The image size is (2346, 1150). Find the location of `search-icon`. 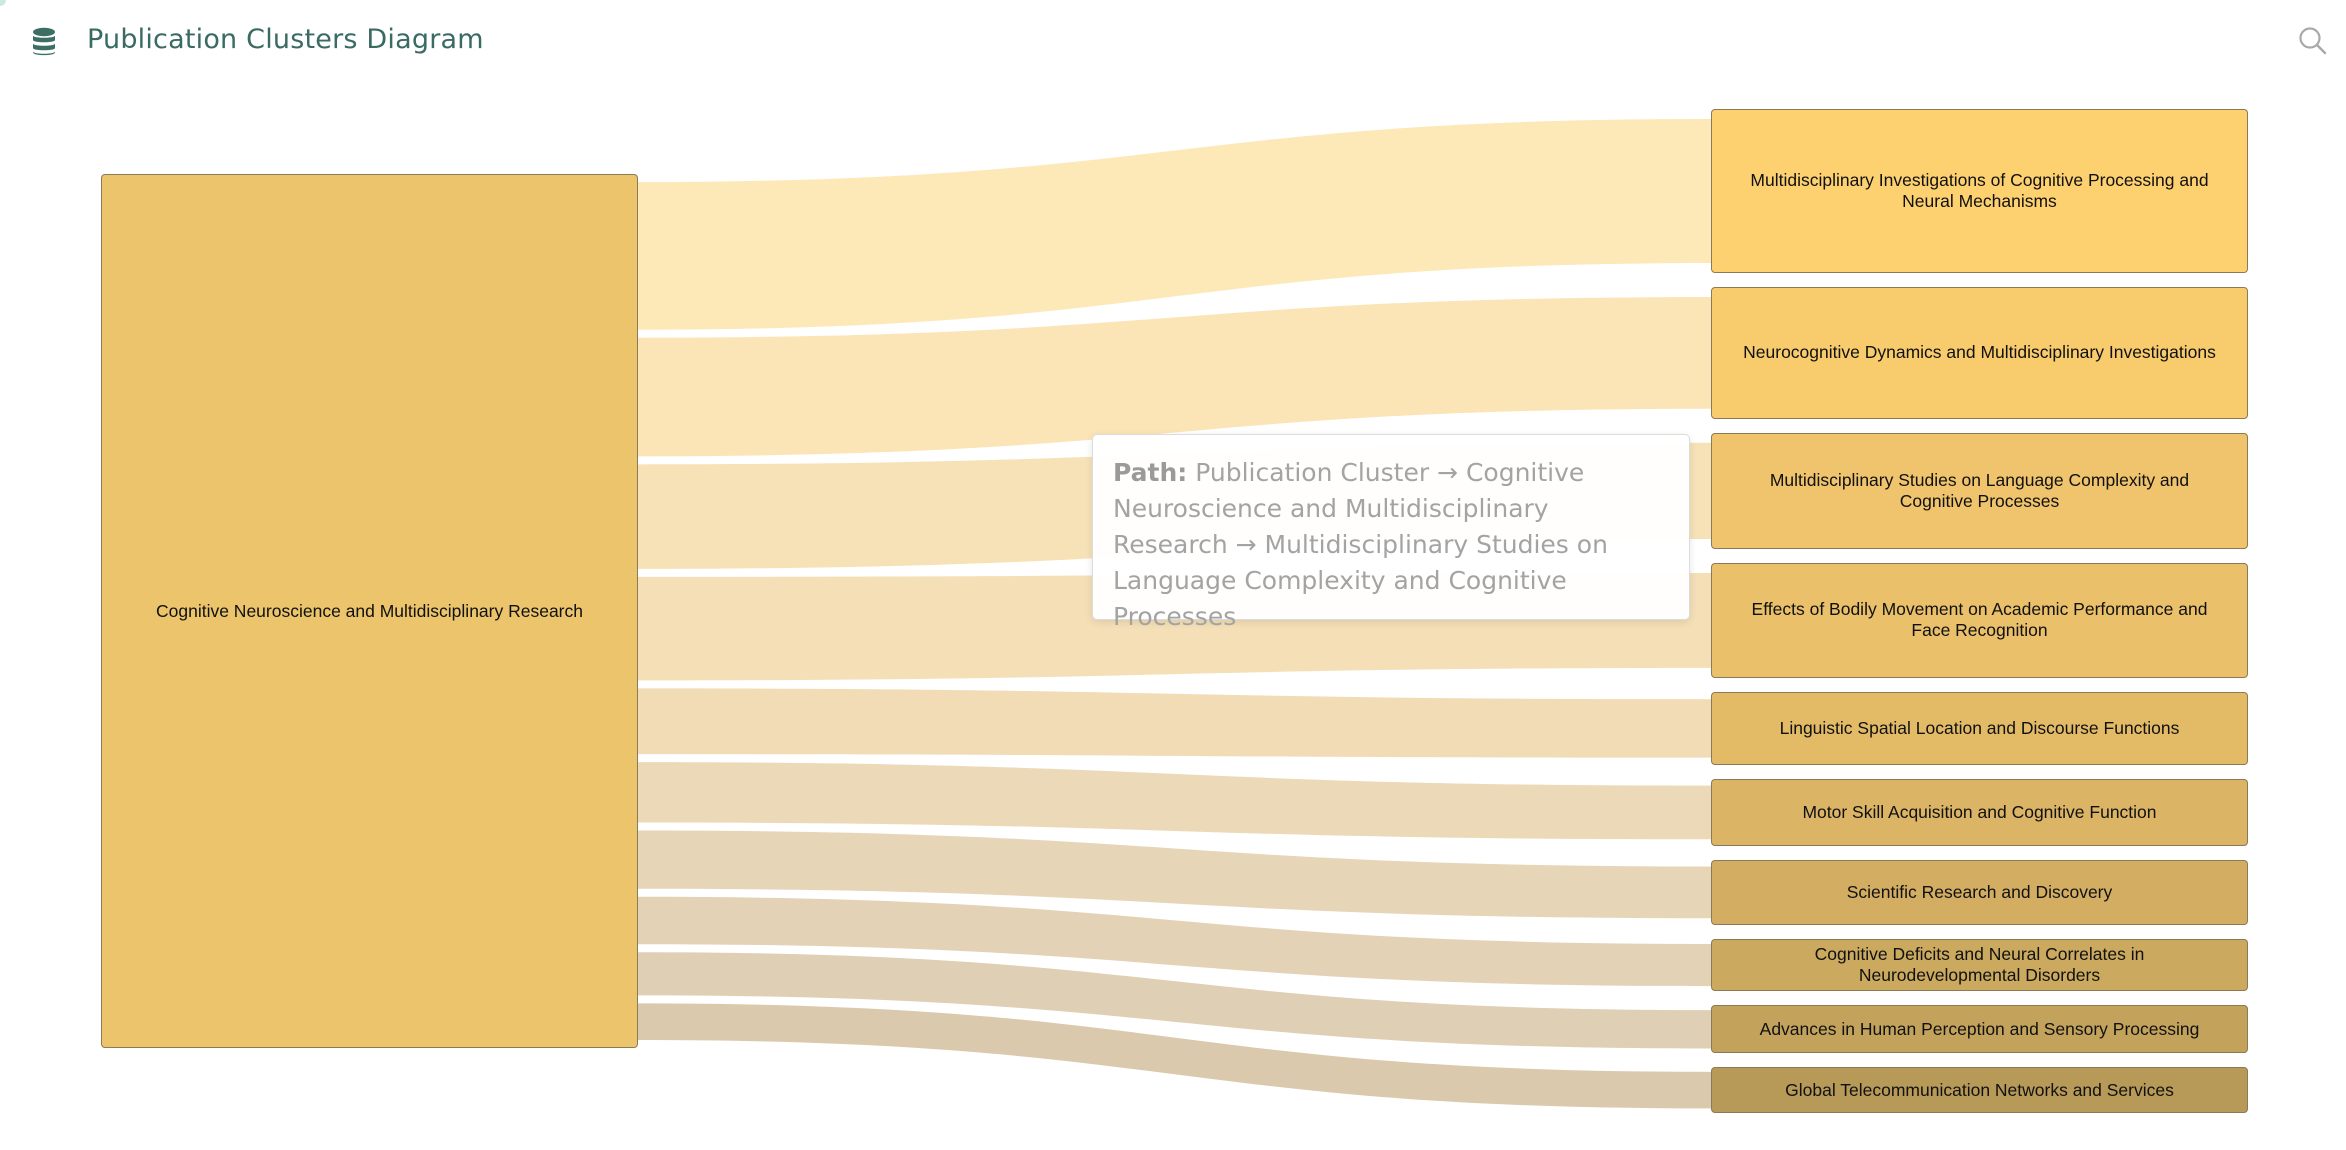

search-icon is located at coordinates (2313, 41).